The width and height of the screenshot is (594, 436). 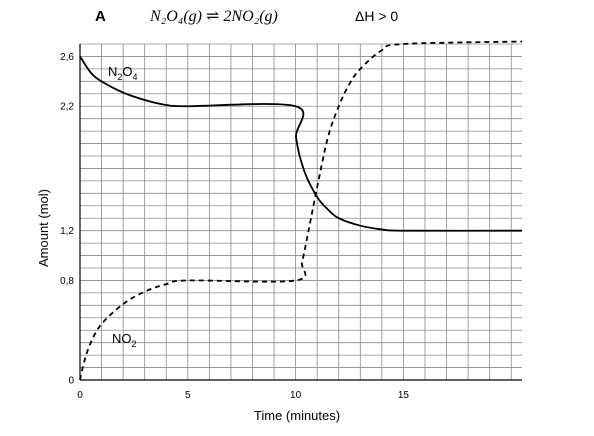 I want to click on x-tick-label: 15, so click(x=404, y=395).